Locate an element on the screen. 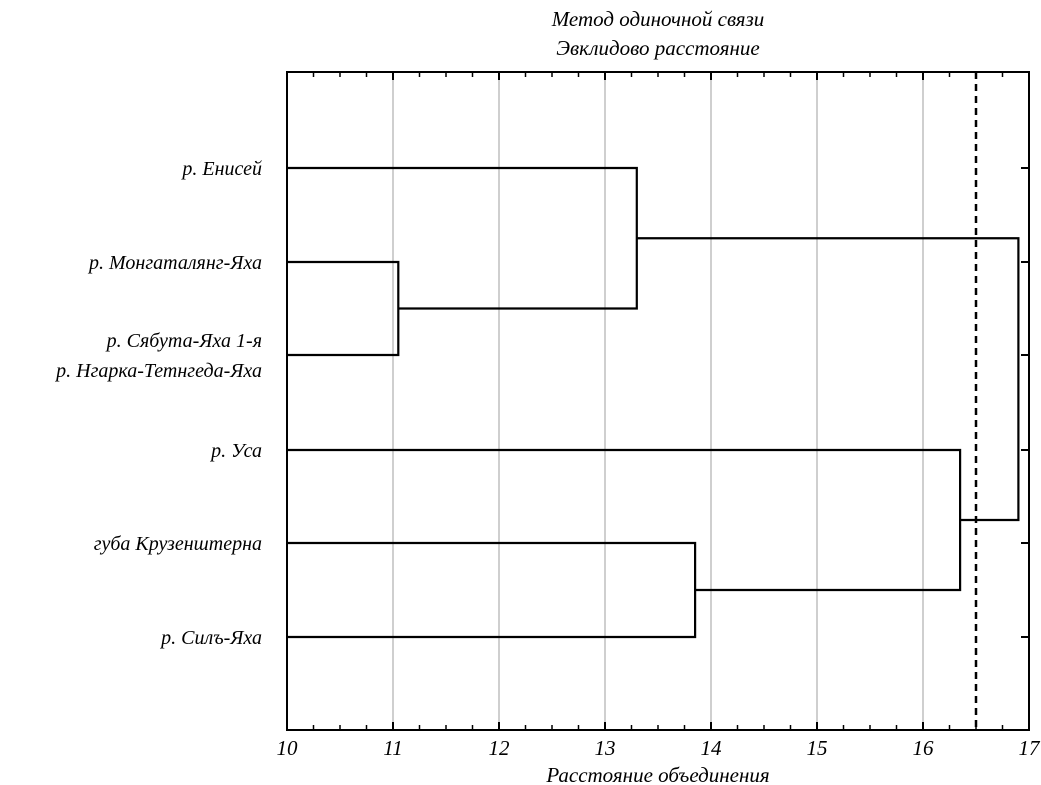  x-tick-label-0: 10 is located at coordinates (288, 748).